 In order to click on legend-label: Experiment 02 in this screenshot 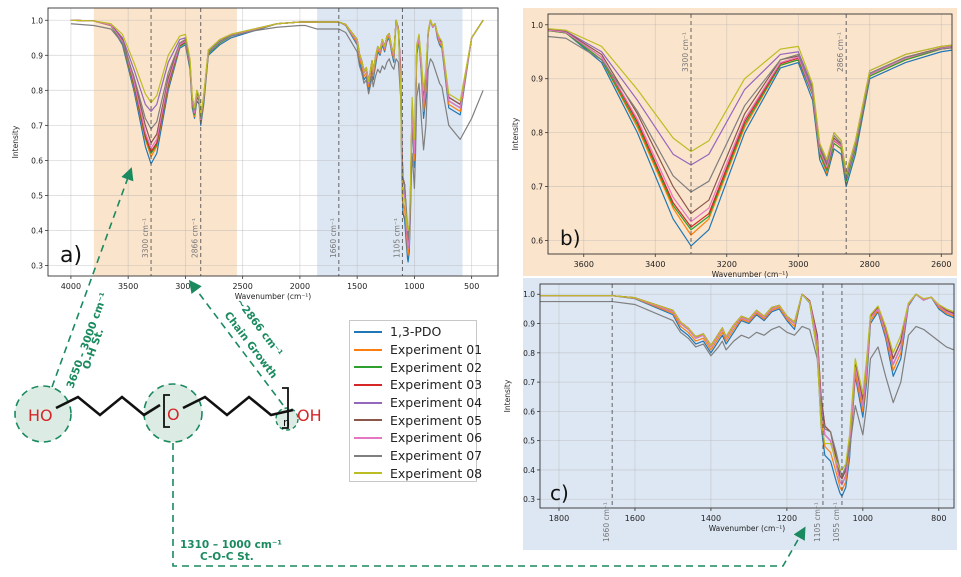, I will do `click(436, 367)`.